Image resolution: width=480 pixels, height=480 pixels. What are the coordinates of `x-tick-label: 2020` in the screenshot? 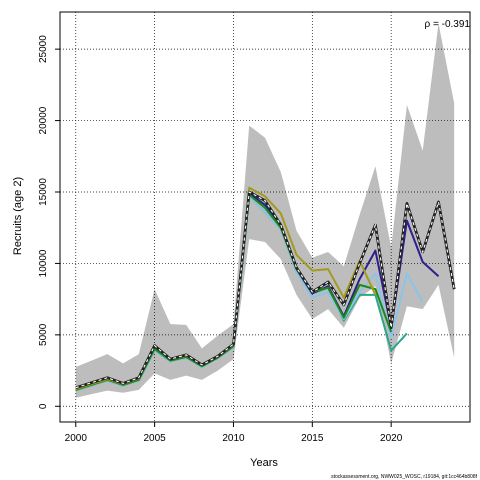 It's located at (391, 438).